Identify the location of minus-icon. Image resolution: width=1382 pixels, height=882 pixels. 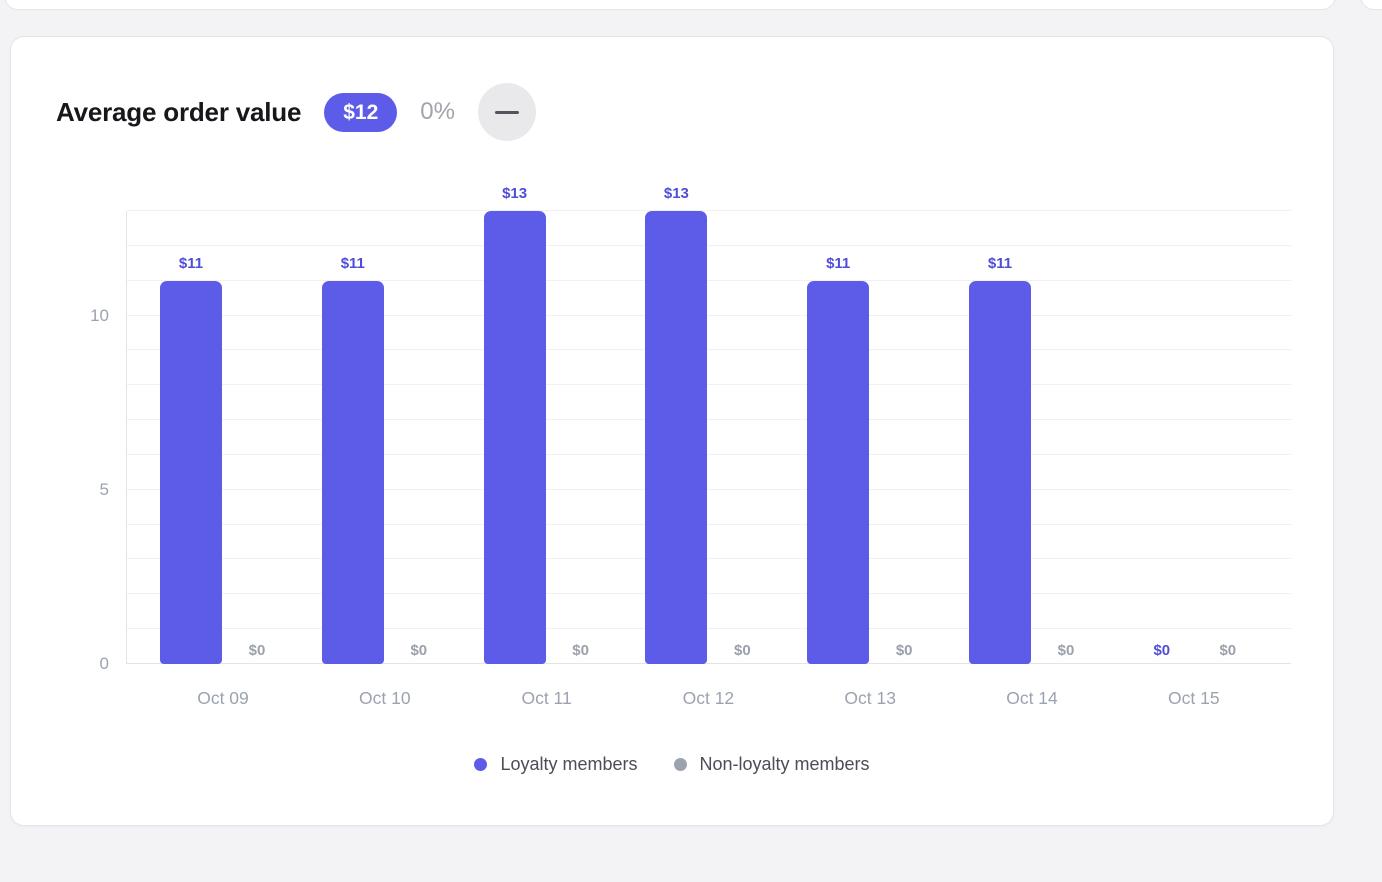
(506, 112).